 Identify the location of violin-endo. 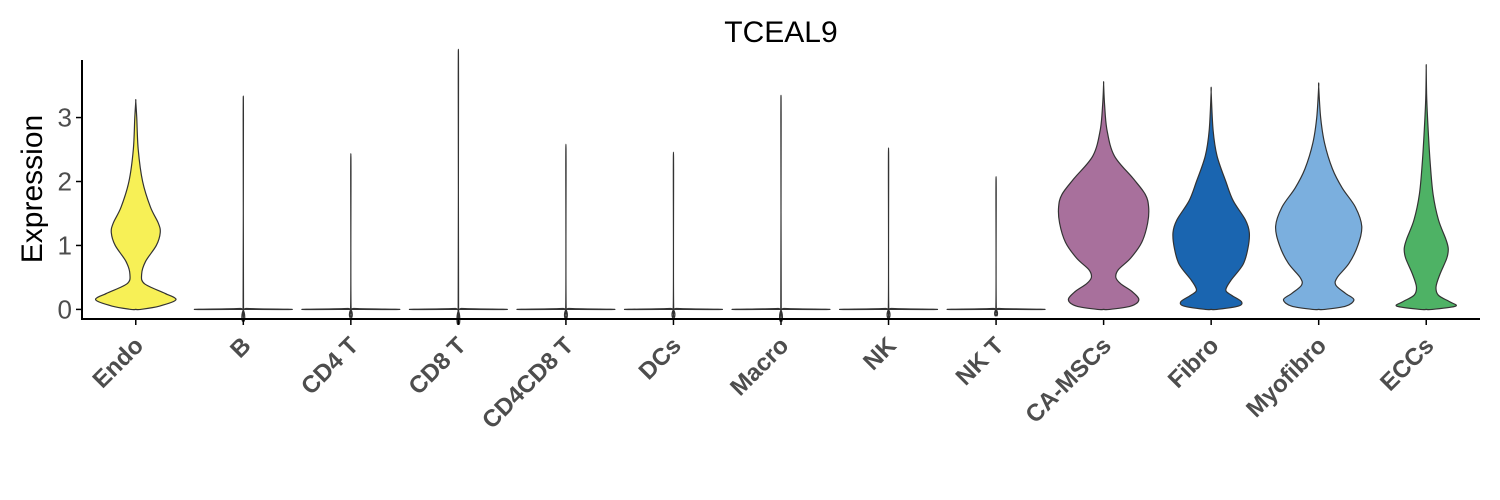
(136, 204).